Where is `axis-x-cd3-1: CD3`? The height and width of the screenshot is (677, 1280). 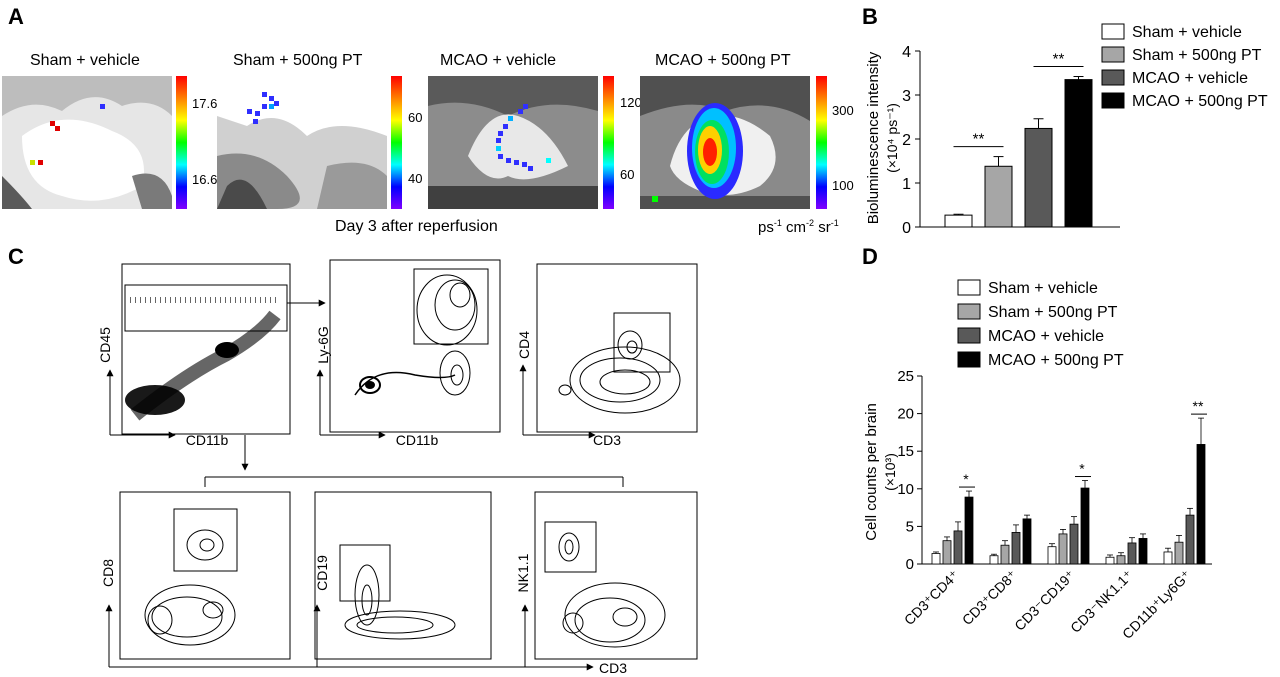 axis-x-cd3-1: CD3 is located at coordinates (607, 440).